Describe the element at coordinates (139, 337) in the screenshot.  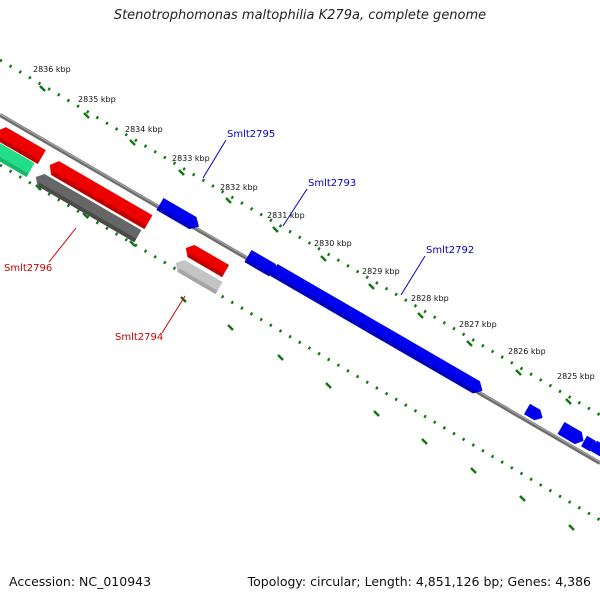
I see `gene-label-smlt2794: Smlt2794` at that location.